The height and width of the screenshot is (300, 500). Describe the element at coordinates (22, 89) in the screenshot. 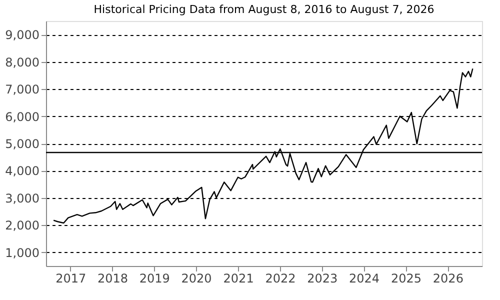

I see `y-tick-label: 7,000` at that location.